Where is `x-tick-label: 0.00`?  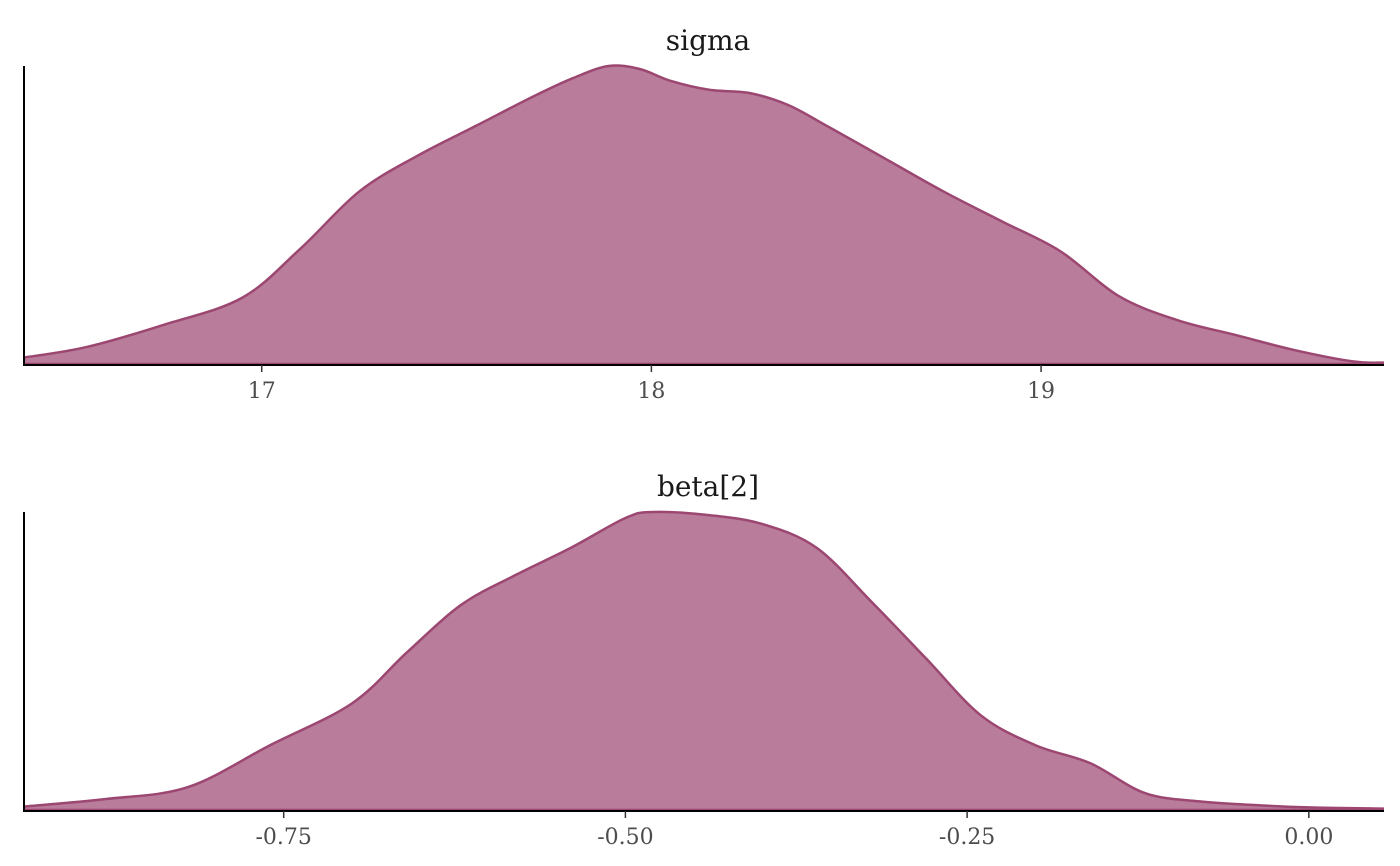 x-tick-label: 0.00 is located at coordinates (1308, 837).